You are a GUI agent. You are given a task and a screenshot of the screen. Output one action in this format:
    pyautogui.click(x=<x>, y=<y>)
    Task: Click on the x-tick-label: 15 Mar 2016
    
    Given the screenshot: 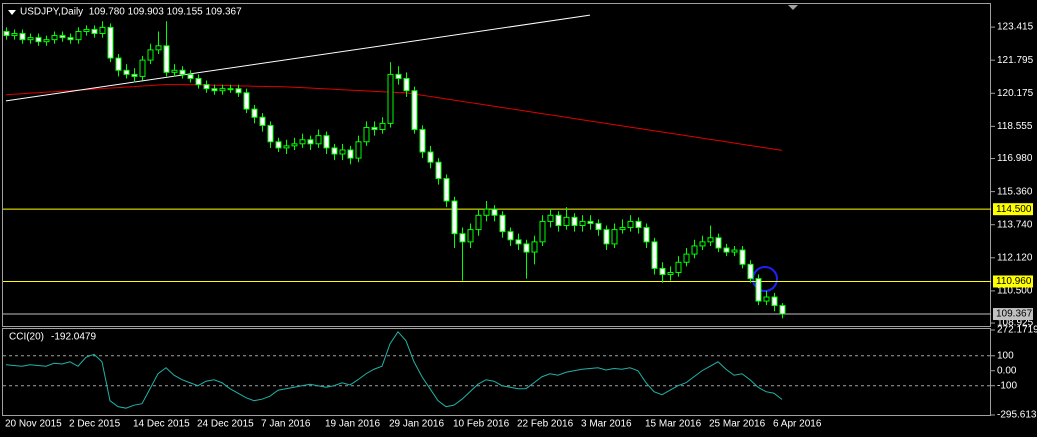 What is the action you would take?
    pyautogui.click(x=673, y=424)
    